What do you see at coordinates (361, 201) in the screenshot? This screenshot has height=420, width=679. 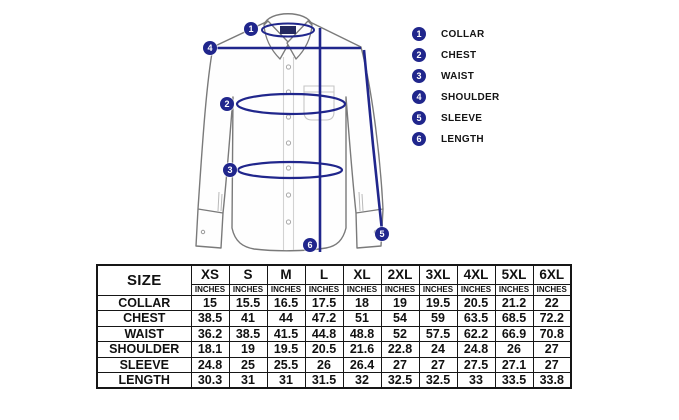 I see `sleeve-placket-right` at bounding box center [361, 201].